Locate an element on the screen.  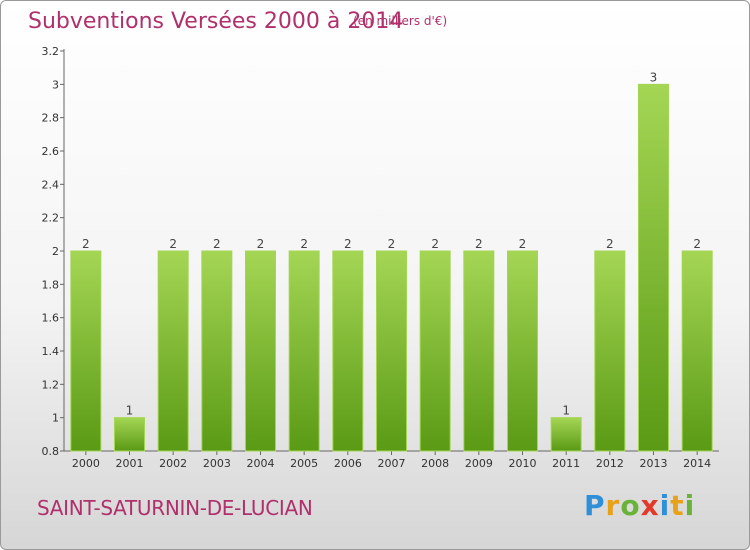
x-tick-label: 2002 is located at coordinates (173, 463).